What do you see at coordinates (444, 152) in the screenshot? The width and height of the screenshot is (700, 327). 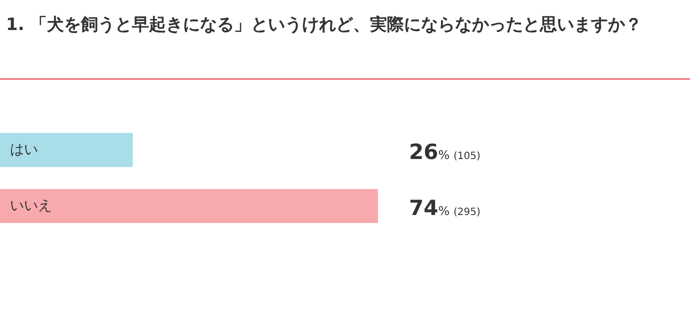 I see `data-label: 26% (105)` at bounding box center [444, 152].